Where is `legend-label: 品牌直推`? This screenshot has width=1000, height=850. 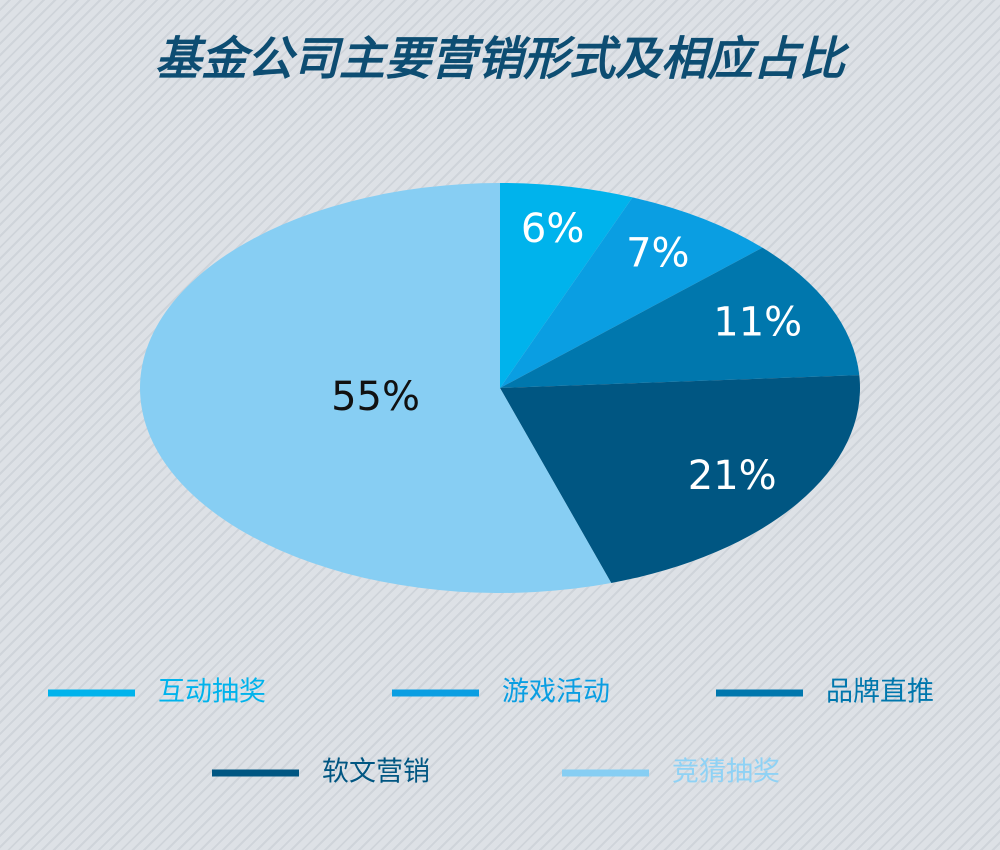
legend-label: 品牌直推 is located at coordinates (880, 692).